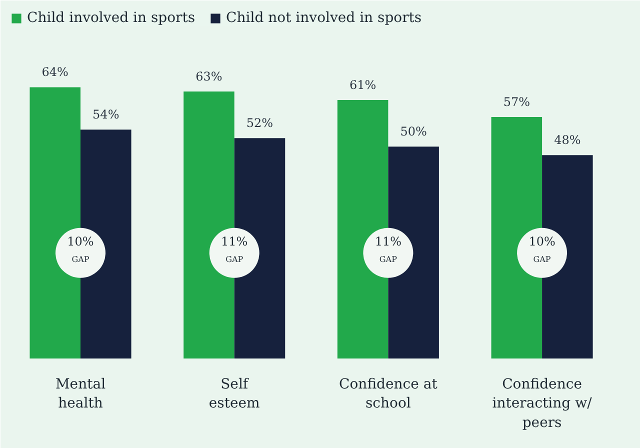  Describe the element at coordinates (80, 394) in the screenshot. I see `x-tick-label: Mental health` at that location.